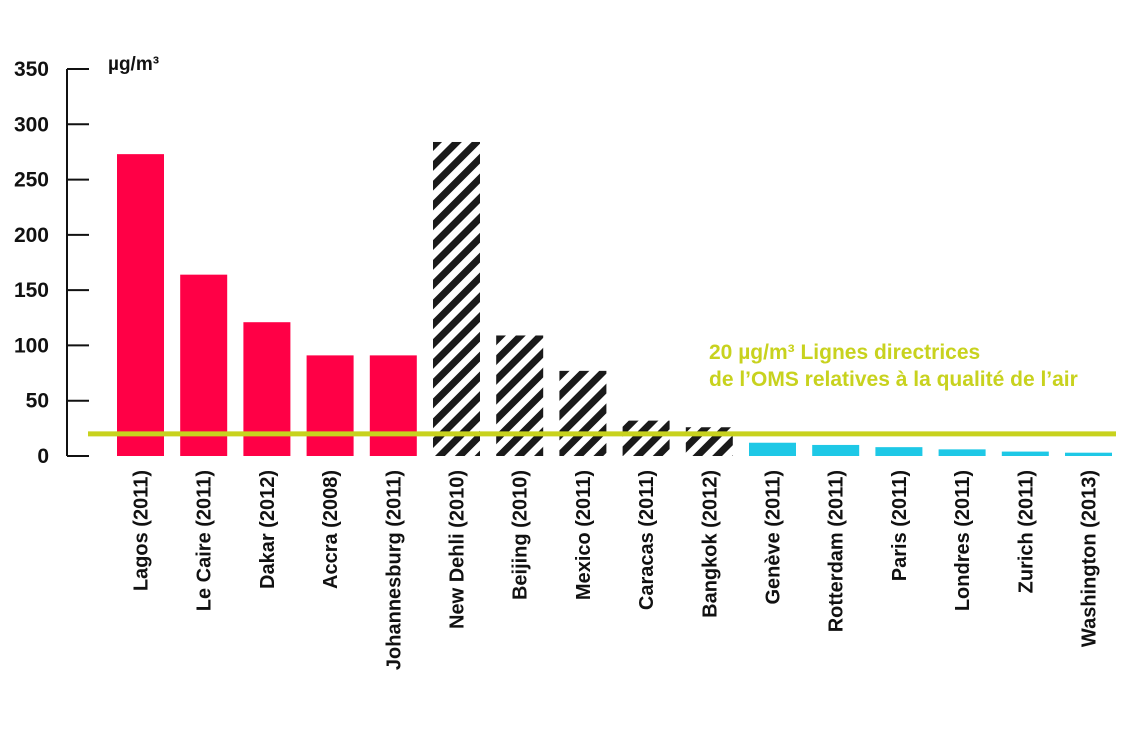  What do you see at coordinates (268, 529) in the screenshot?
I see `x-category-label: Dakar (2012)` at bounding box center [268, 529].